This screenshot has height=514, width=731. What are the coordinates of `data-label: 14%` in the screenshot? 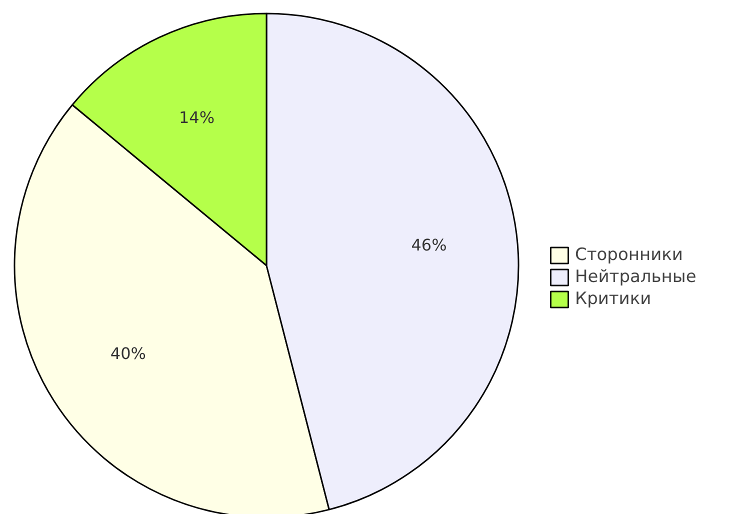 It's located at (196, 117).